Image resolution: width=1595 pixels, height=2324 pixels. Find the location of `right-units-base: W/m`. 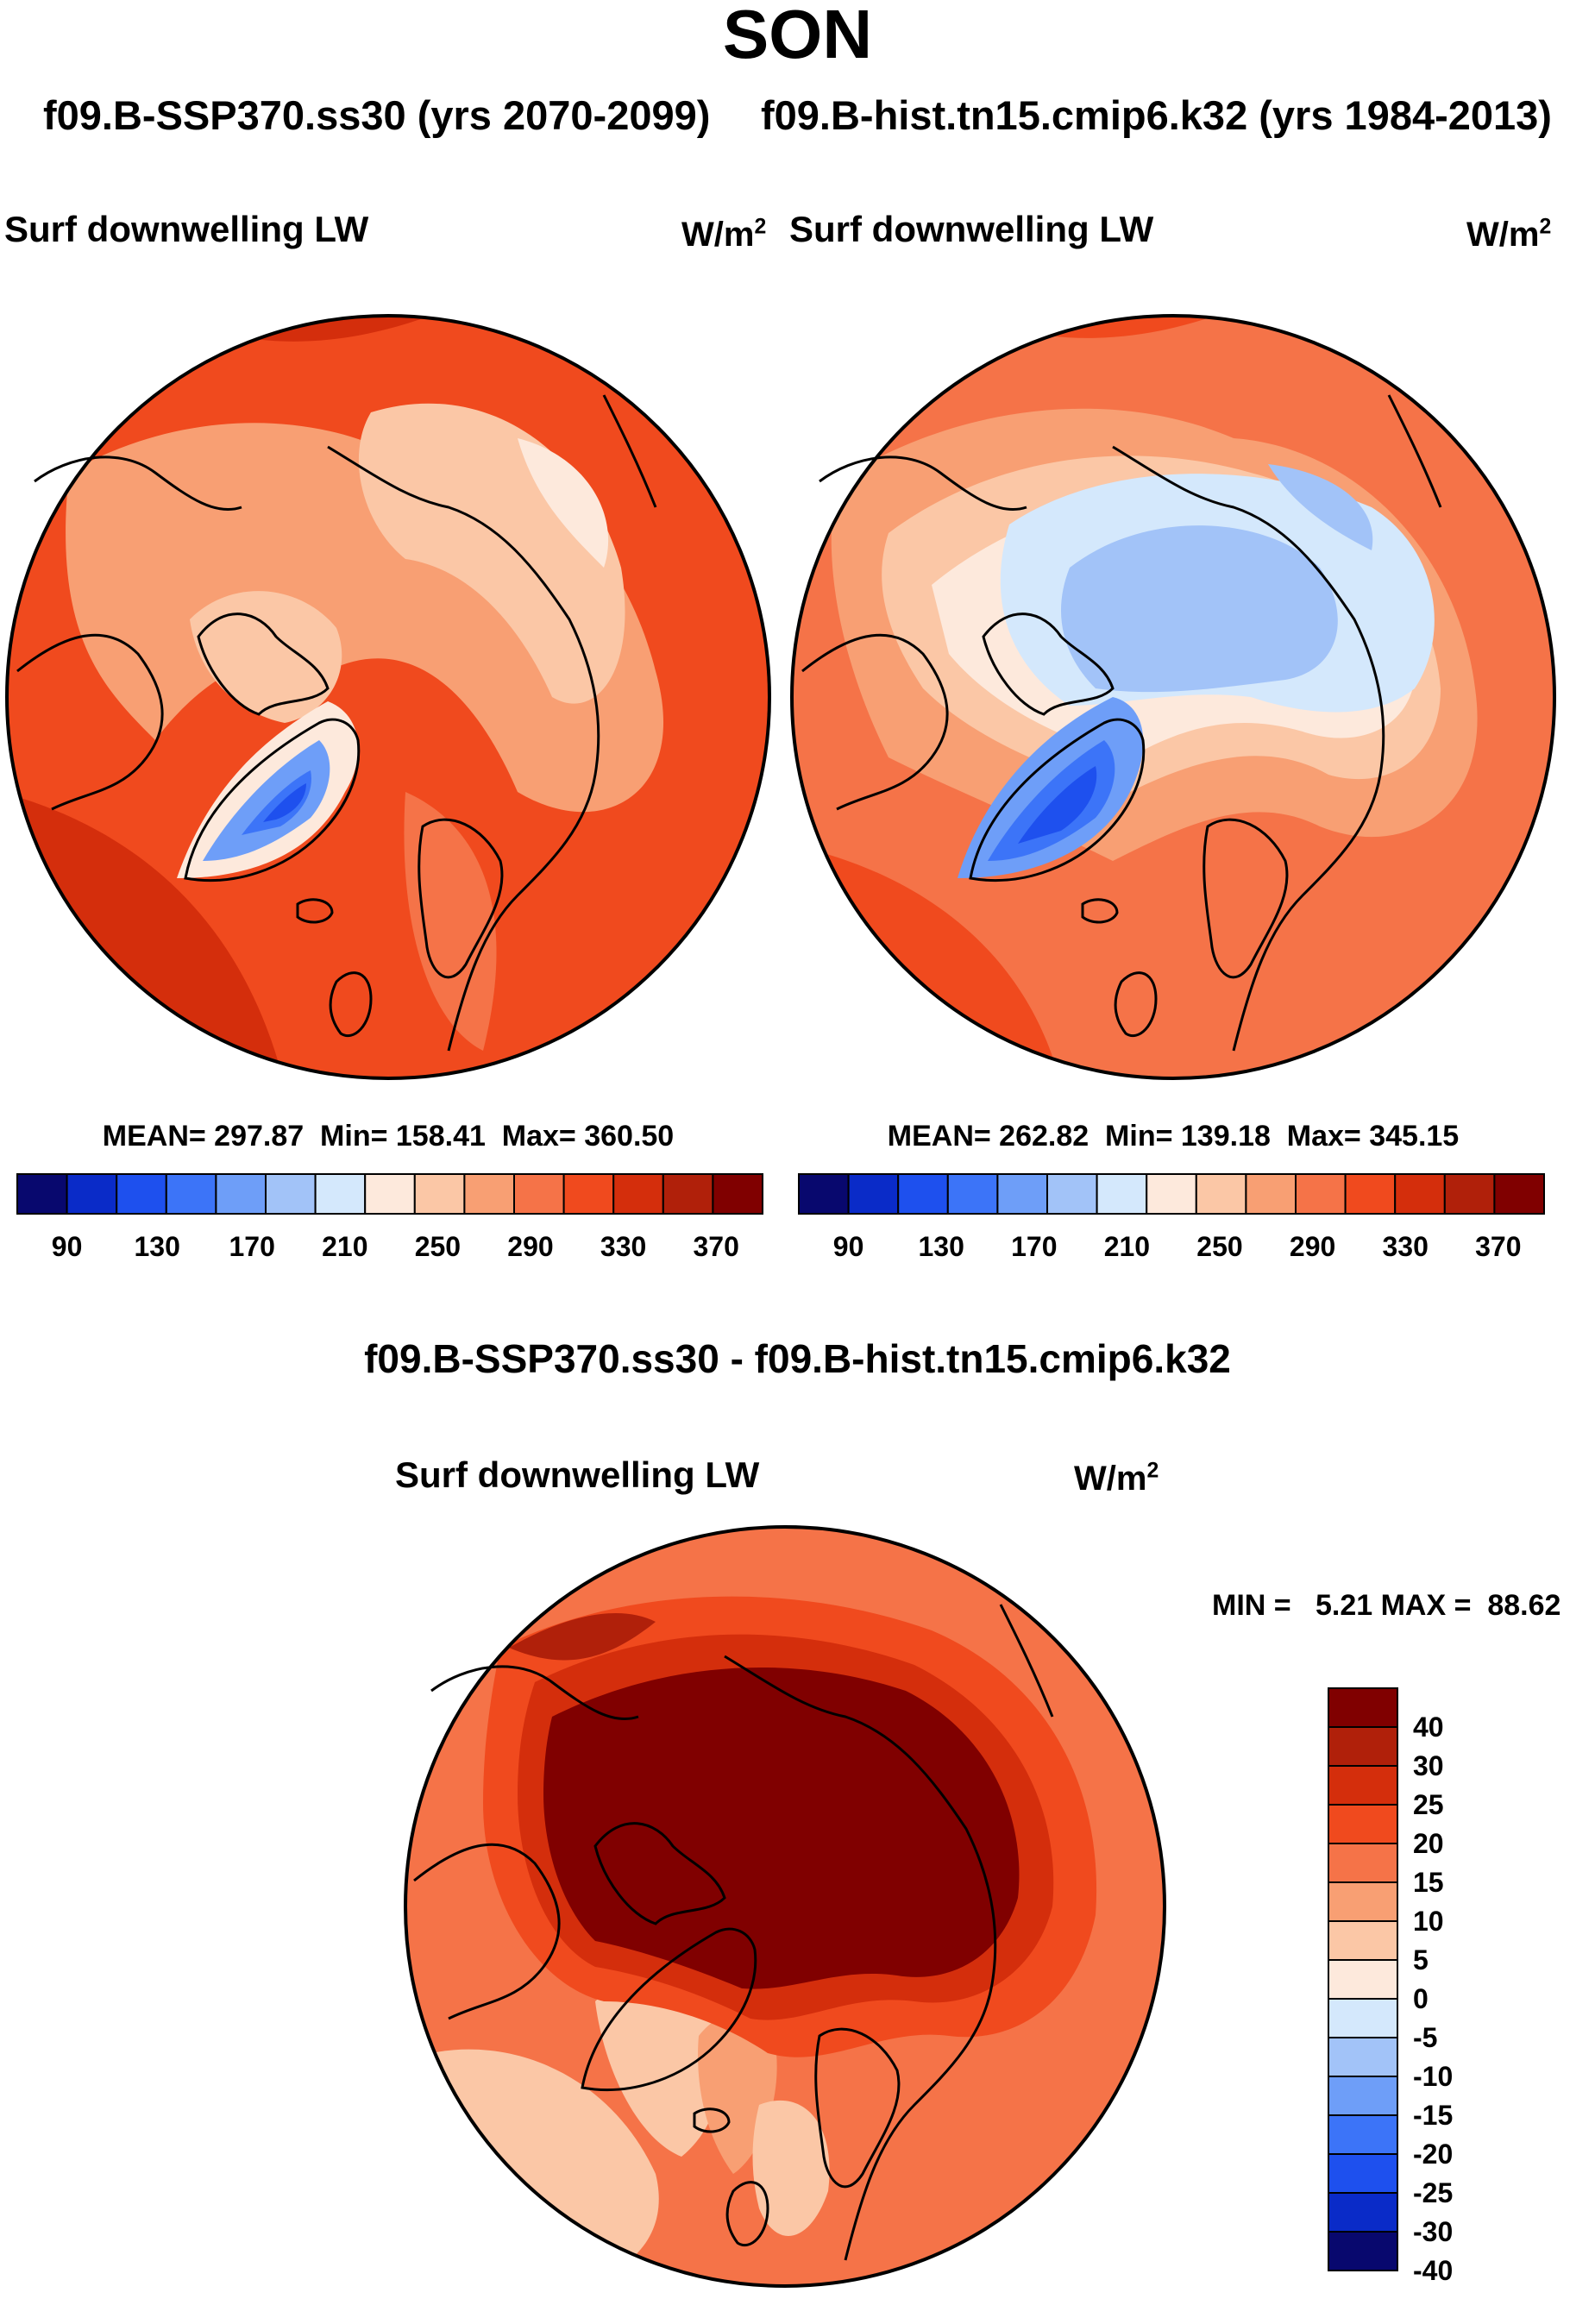

right-units-base: W/m is located at coordinates (1503, 235).